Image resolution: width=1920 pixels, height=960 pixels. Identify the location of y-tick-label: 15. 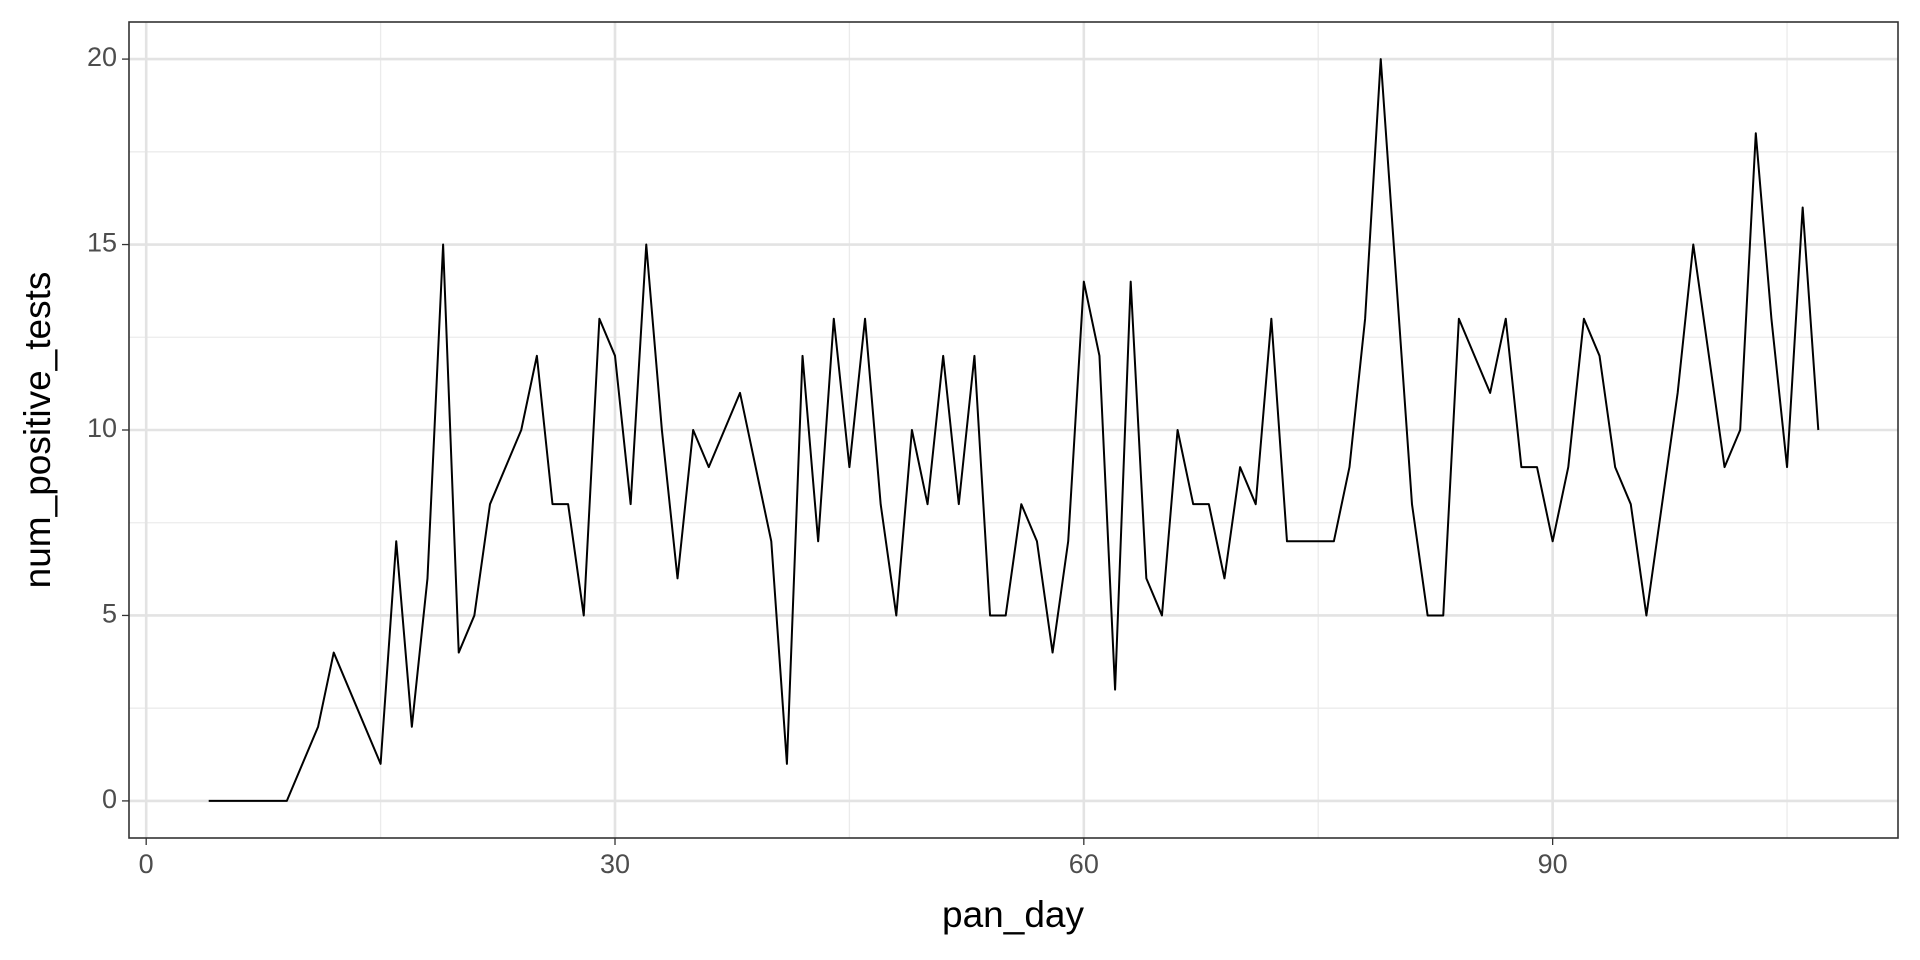
(102, 243).